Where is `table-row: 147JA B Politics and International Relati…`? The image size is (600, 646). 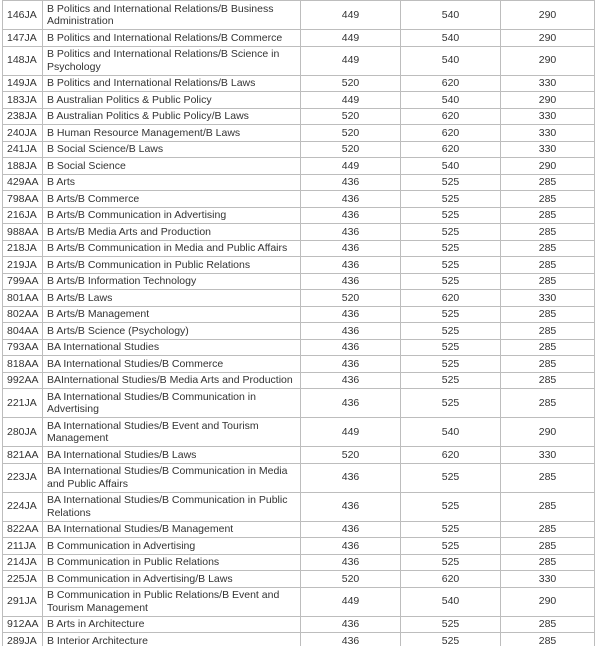 table-row: 147JA B Politics and International Relati… is located at coordinates (298, 38).